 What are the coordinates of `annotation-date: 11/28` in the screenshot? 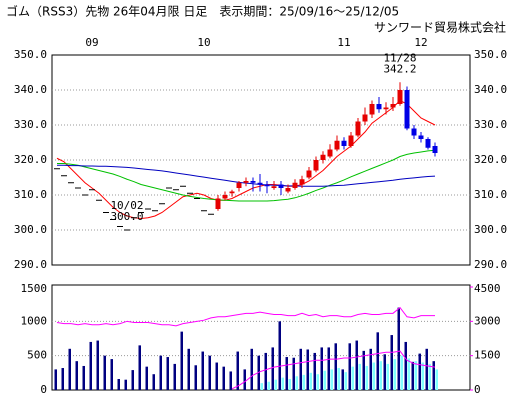 It's located at (399, 57).